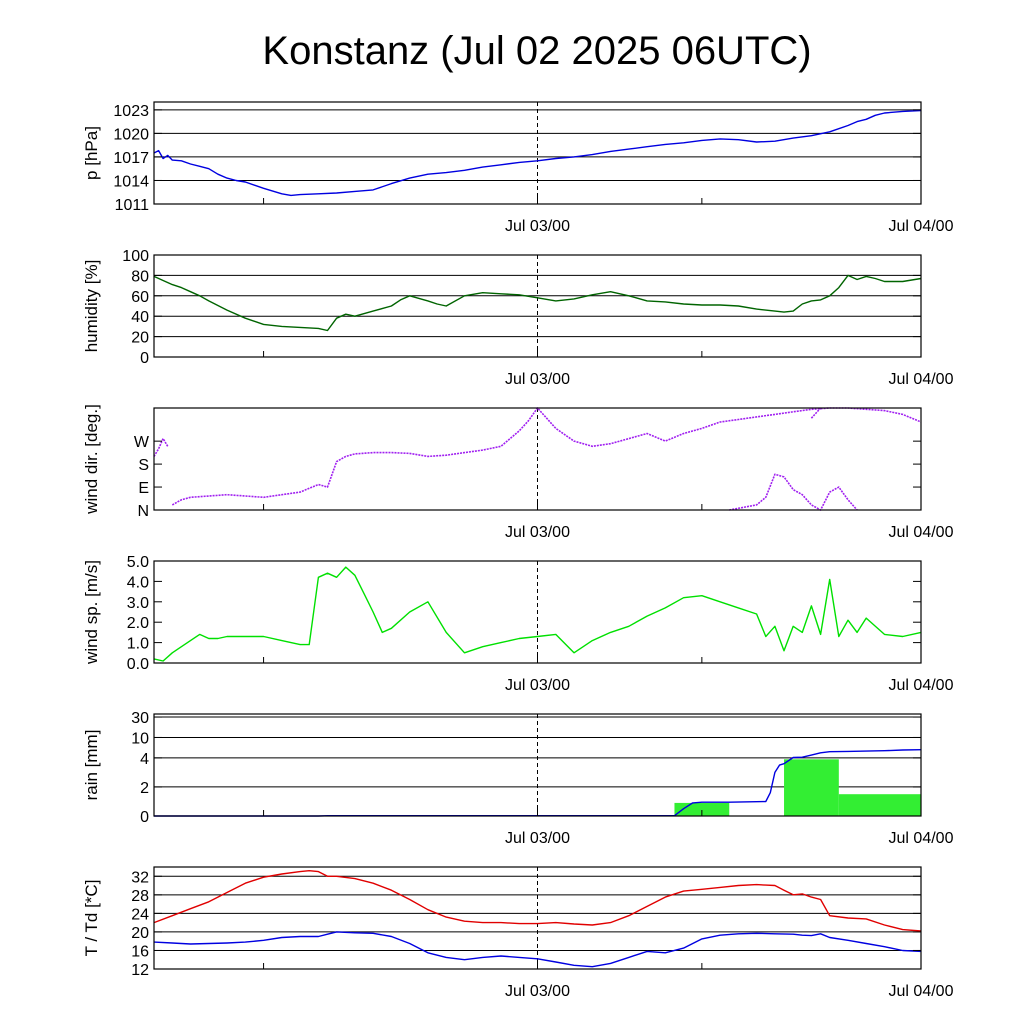 Image resolution: width=1024 pixels, height=1024 pixels. Describe the element at coordinates (138, 664) in the screenshot. I see `y-tick-label: 0.0` at that location.